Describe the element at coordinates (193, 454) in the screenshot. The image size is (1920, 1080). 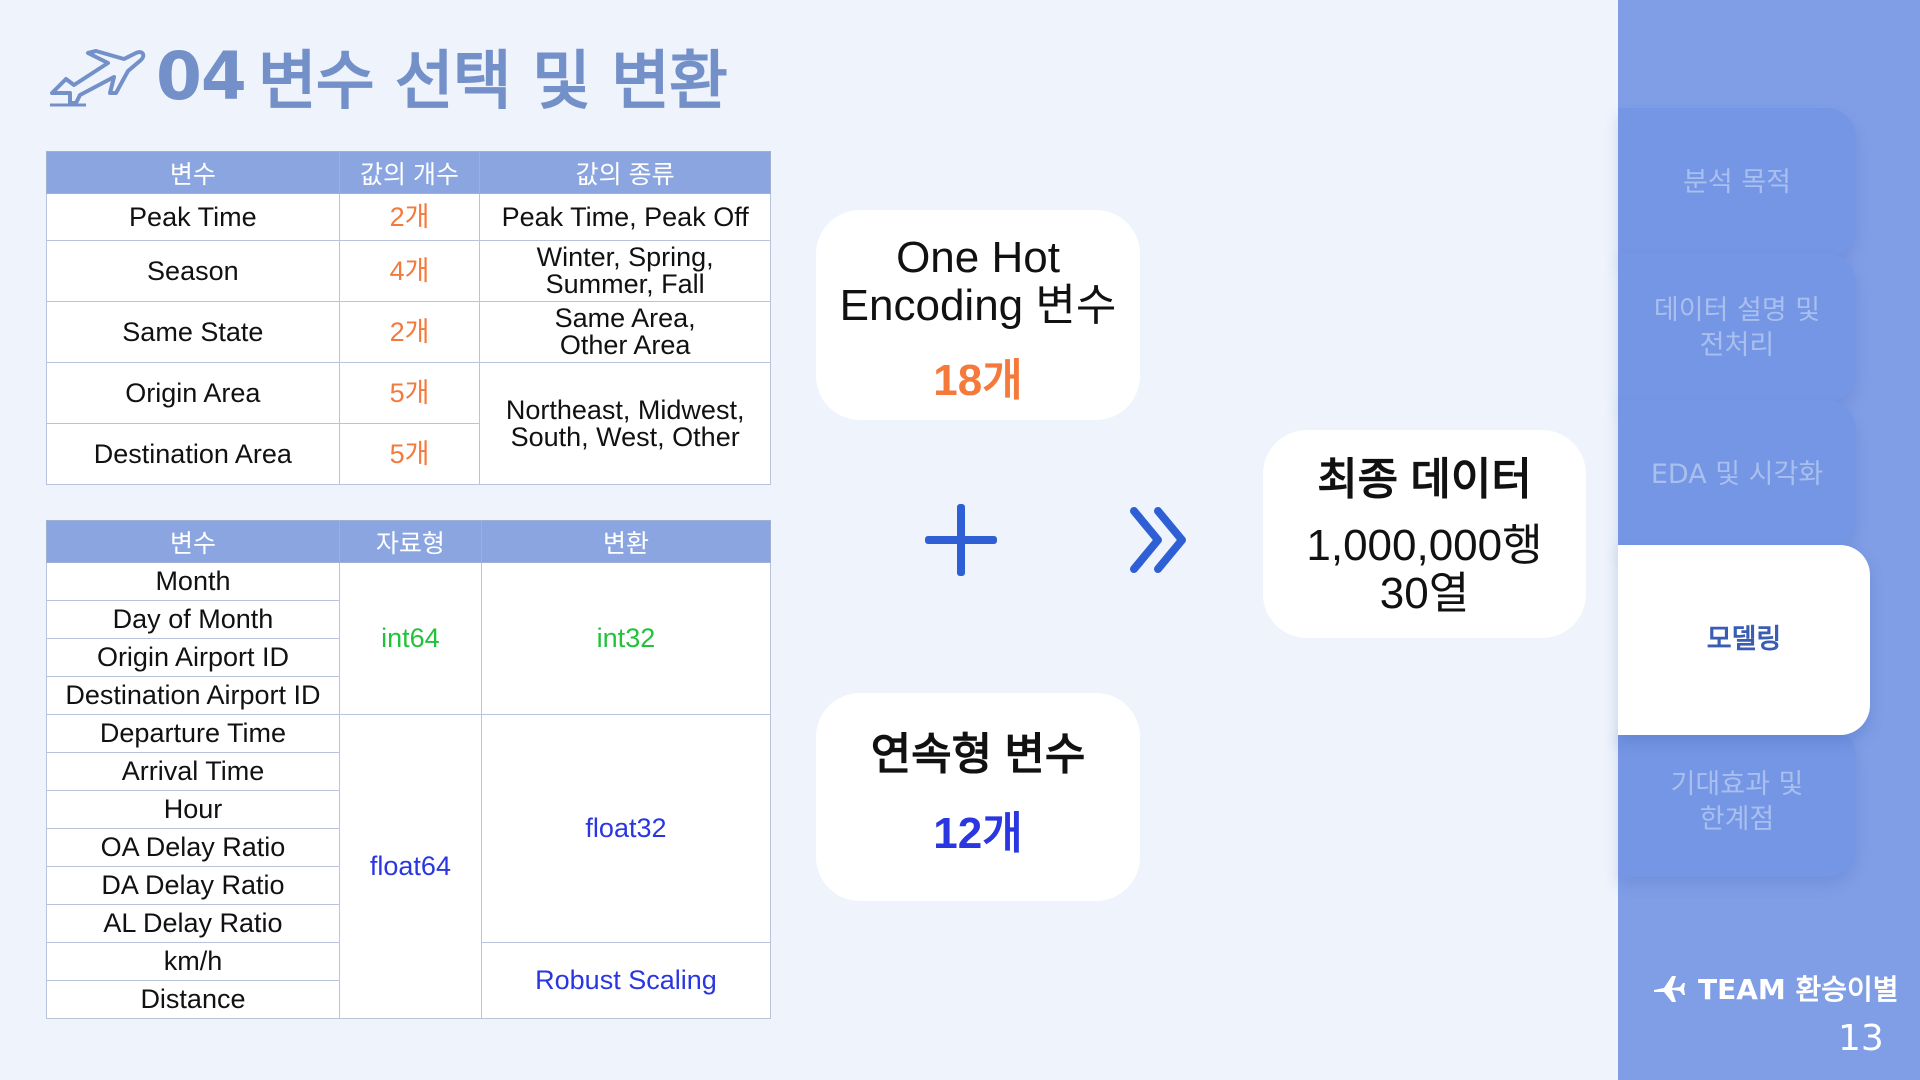
I see `variable-cell: Destination Area` at that location.